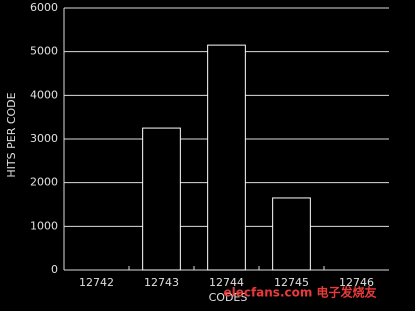  Describe the element at coordinates (161, 282) in the screenshot. I see `x-tick-label: 12743` at that location.